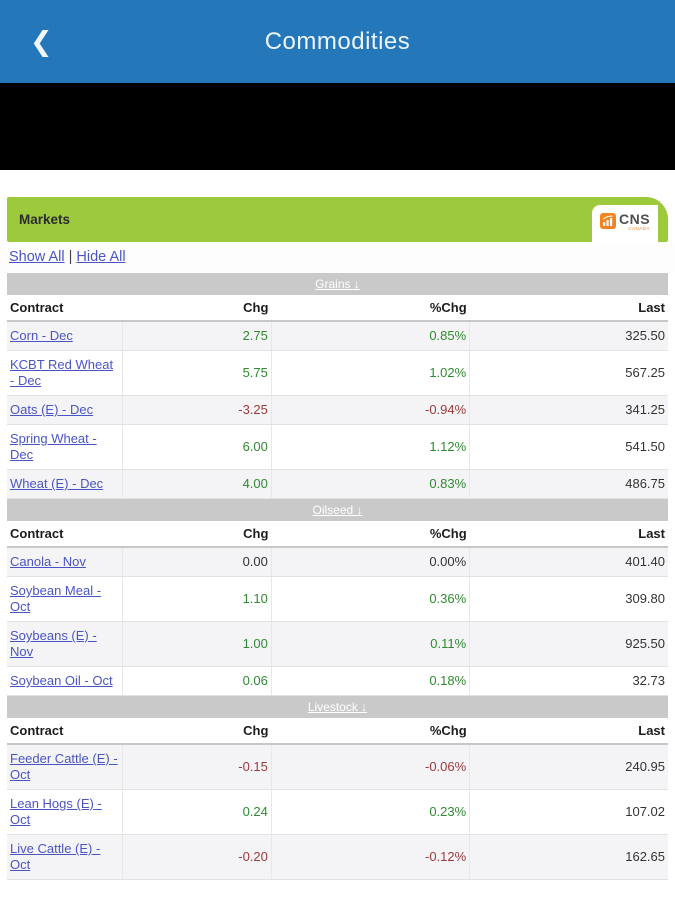 The width and height of the screenshot is (675, 900). What do you see at coordinates (568, 336) in the screenshot?
I see `last-value: 325.50` at bounding box center [568, 336].